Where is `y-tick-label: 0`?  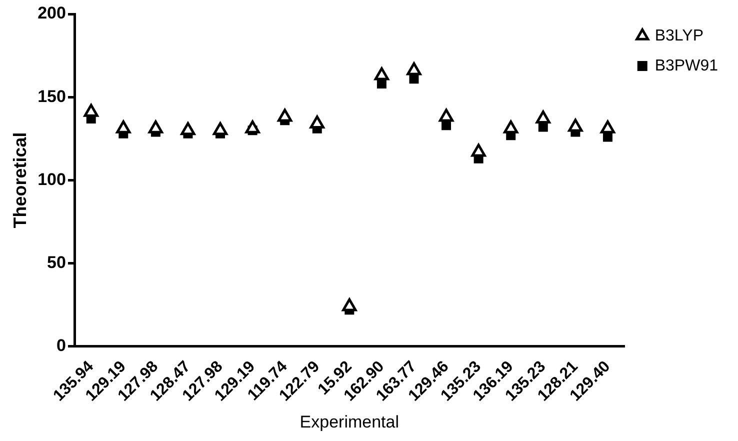
y-tick-label: 0 is located at coordinates (61, 346).